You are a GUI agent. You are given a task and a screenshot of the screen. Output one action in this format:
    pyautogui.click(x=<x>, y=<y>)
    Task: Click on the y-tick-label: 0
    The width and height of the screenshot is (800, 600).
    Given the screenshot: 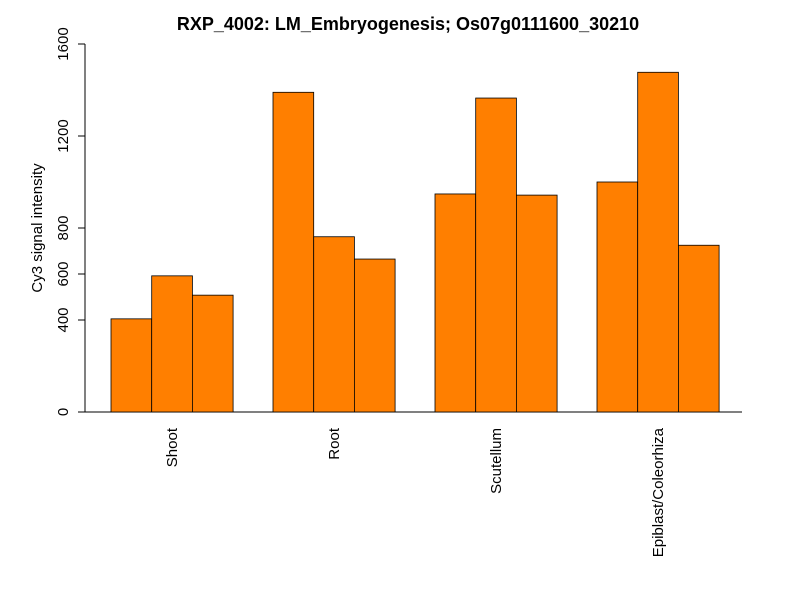 What is the action you would take?
    pyautogui.click(x=63, y=412)
    